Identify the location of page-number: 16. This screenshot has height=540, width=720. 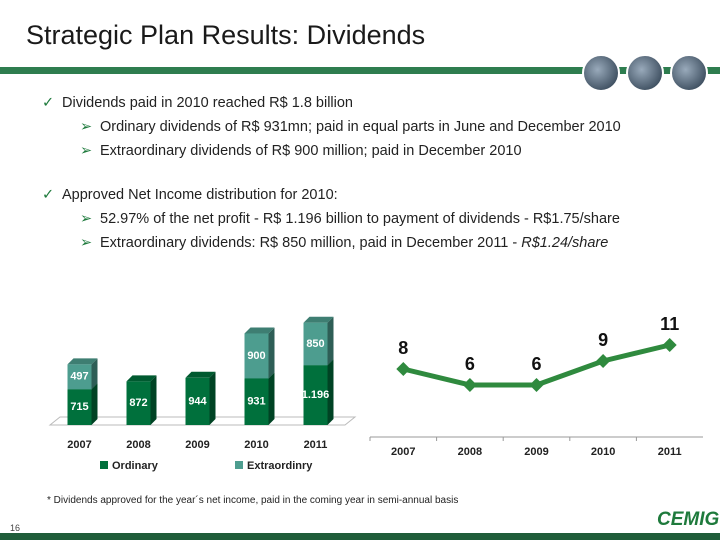
(15, 528).